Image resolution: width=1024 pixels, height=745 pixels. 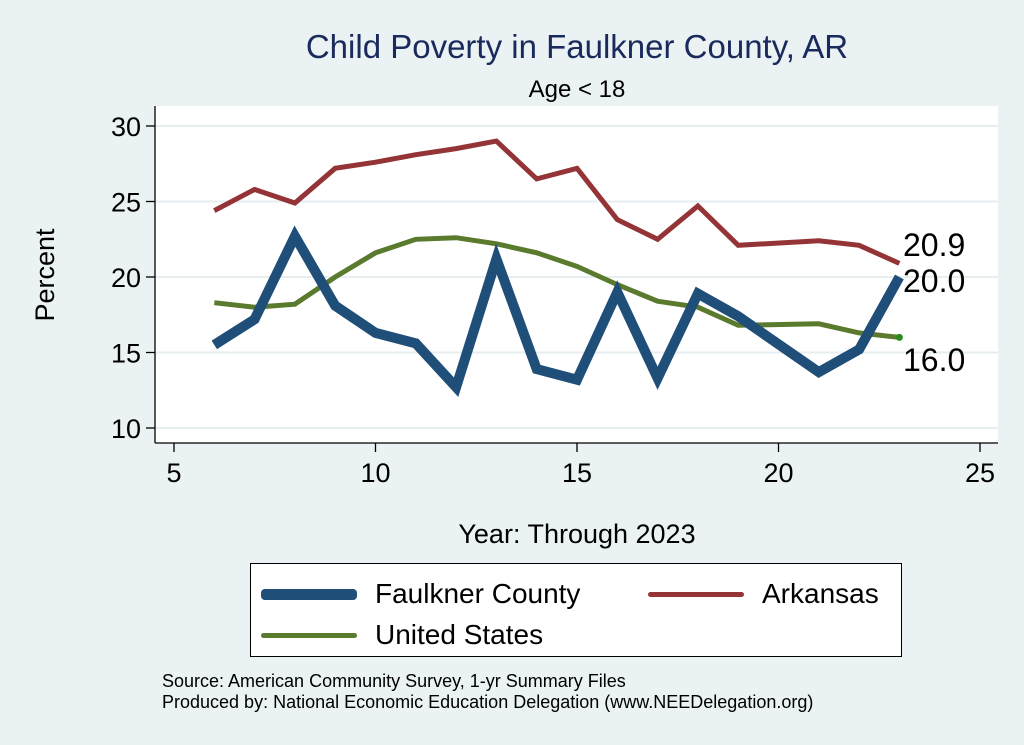 What do you see at coordinates (576, 534) in the screenshot?
I see `x-axis-title: Year: Through 2023` at bounding box center [576, 534].